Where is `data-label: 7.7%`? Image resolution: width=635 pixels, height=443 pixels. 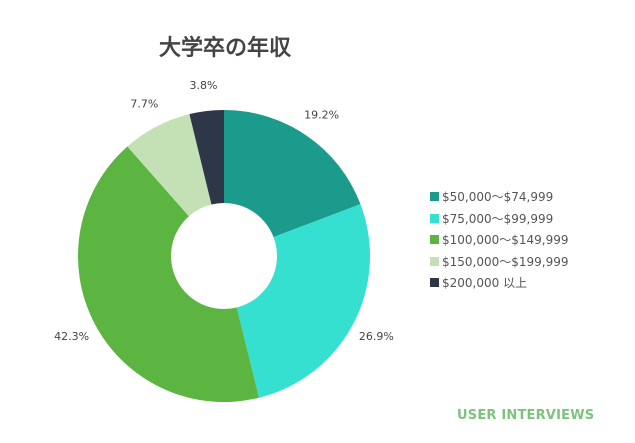 data-label: 7.7% is located at coordinates (144, 104).